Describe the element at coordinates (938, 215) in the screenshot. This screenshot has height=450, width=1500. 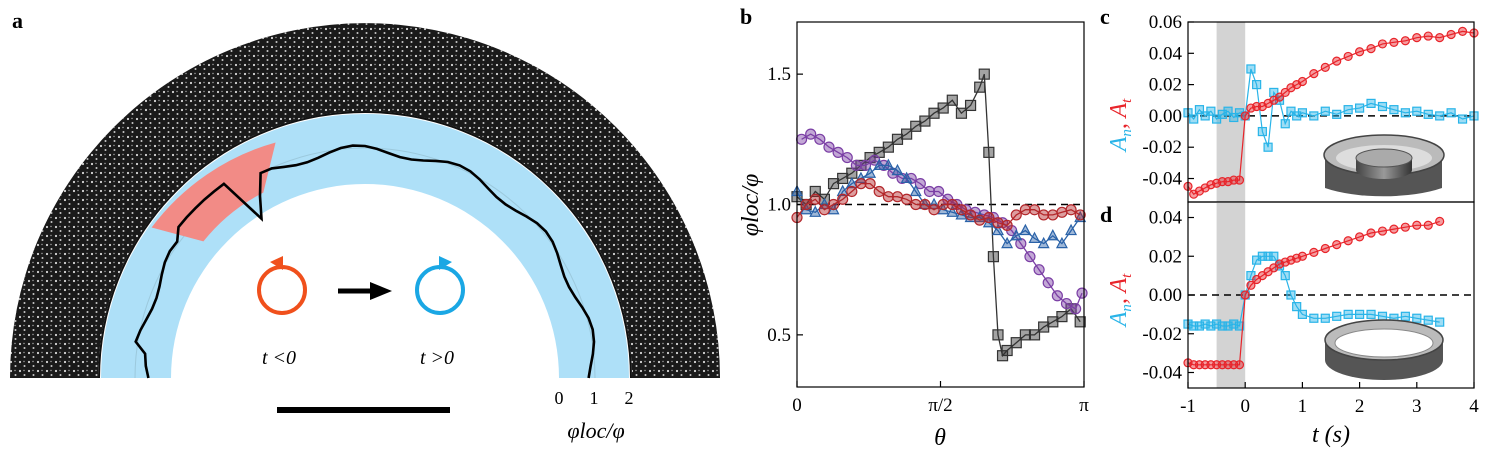
I see `b-series-gray-line` at that location.